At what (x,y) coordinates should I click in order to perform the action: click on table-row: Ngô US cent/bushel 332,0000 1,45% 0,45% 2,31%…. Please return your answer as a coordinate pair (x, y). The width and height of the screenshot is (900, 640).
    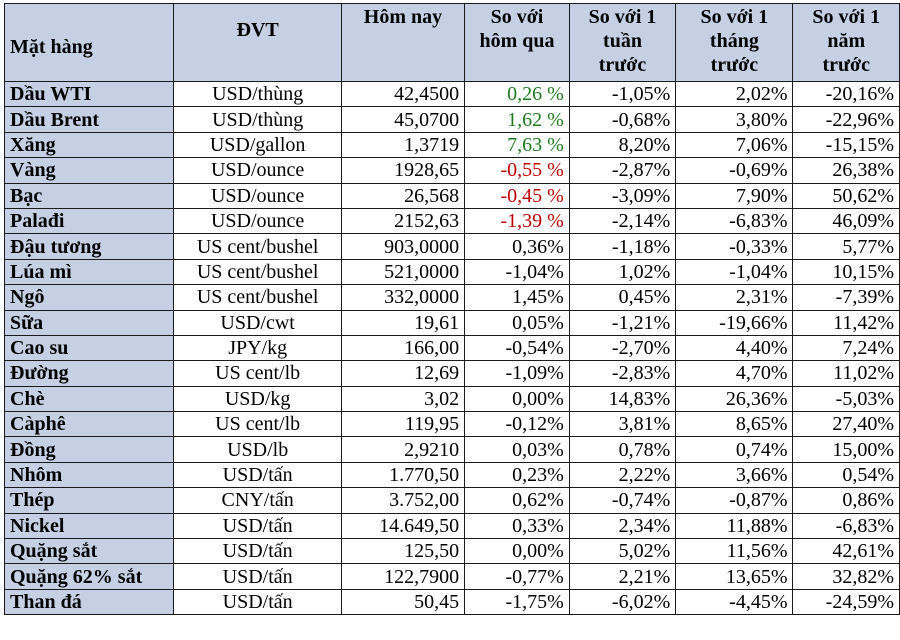
    Looking at the image, I should click on (451, 297).